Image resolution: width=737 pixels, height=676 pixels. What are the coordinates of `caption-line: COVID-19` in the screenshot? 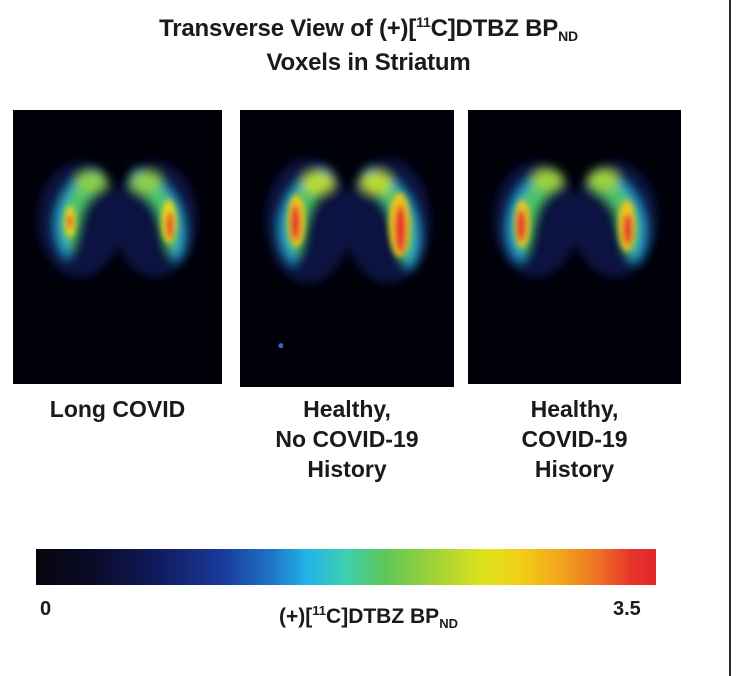 It's located at (574, 439).